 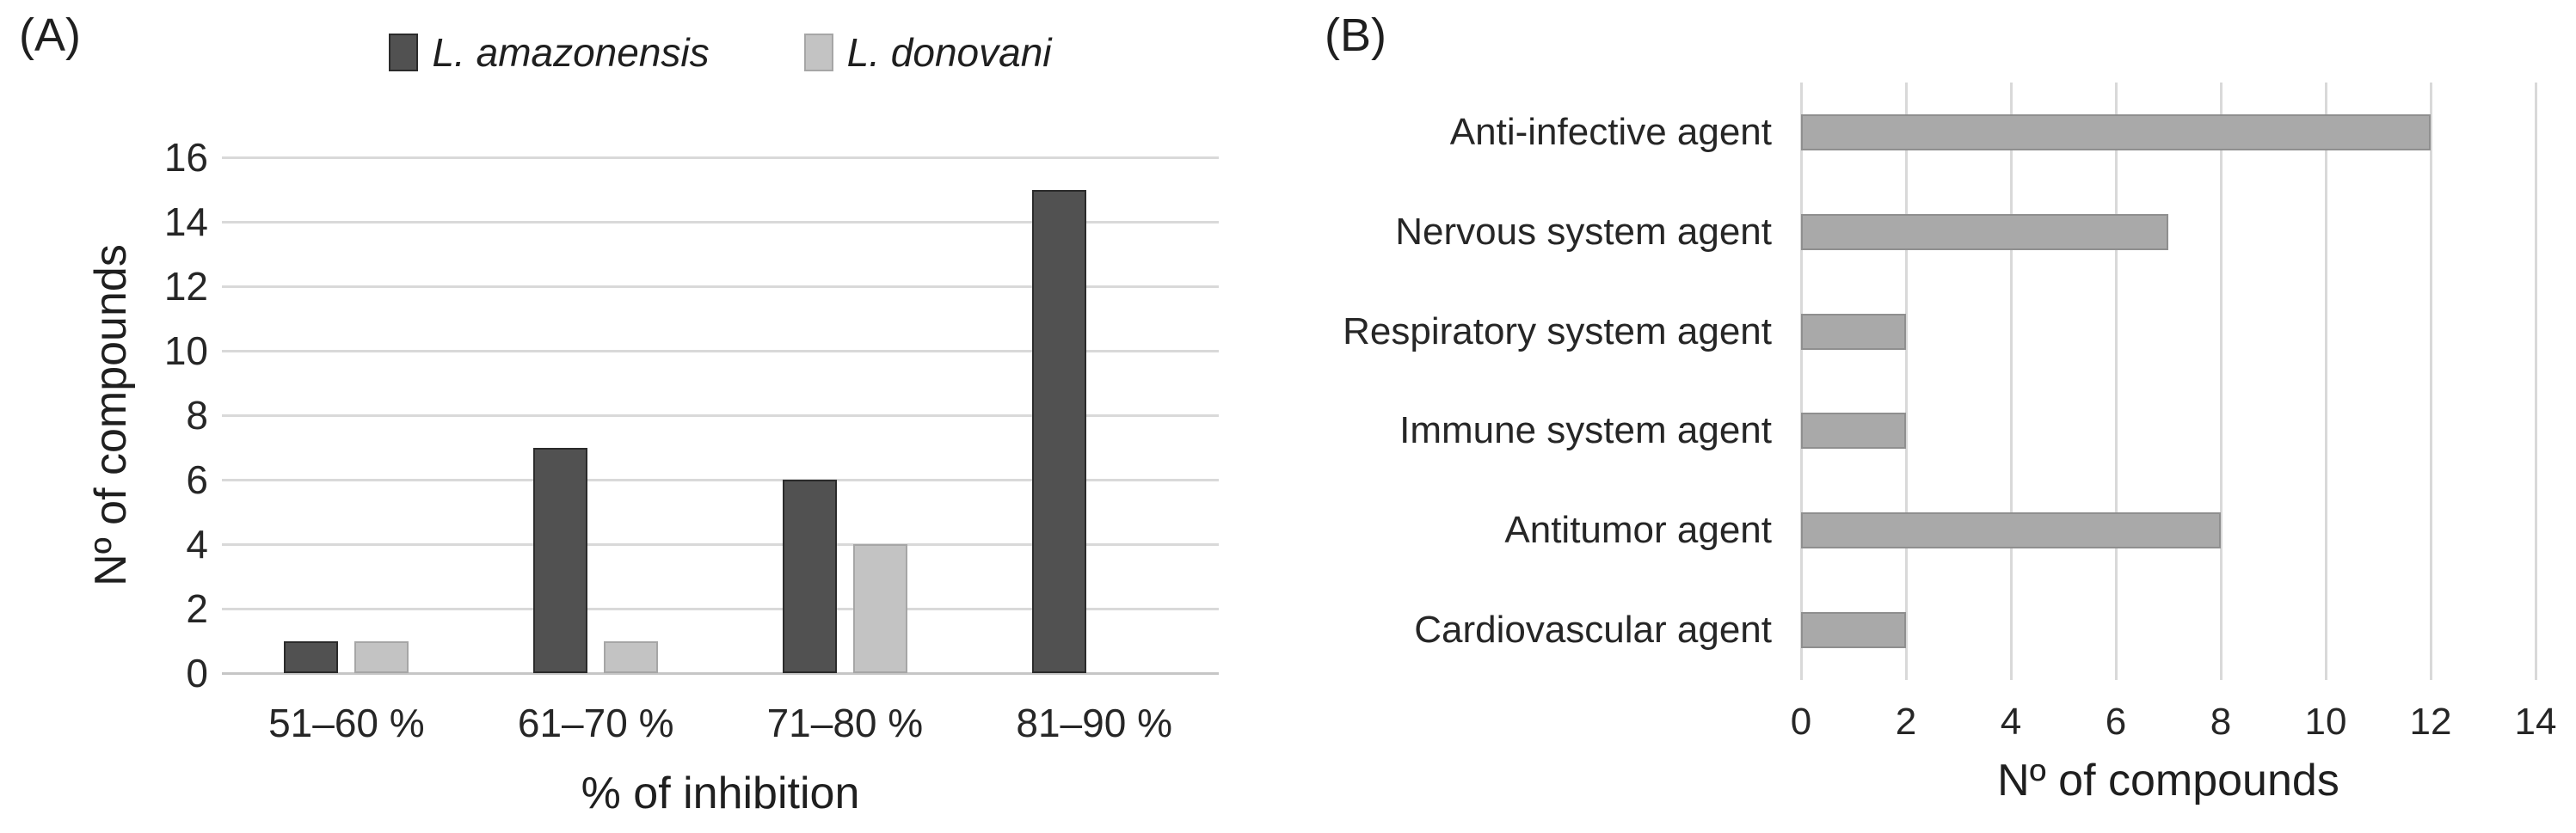 I want to click on legend-item: L. amazonensis, so click(x=549, y=52).